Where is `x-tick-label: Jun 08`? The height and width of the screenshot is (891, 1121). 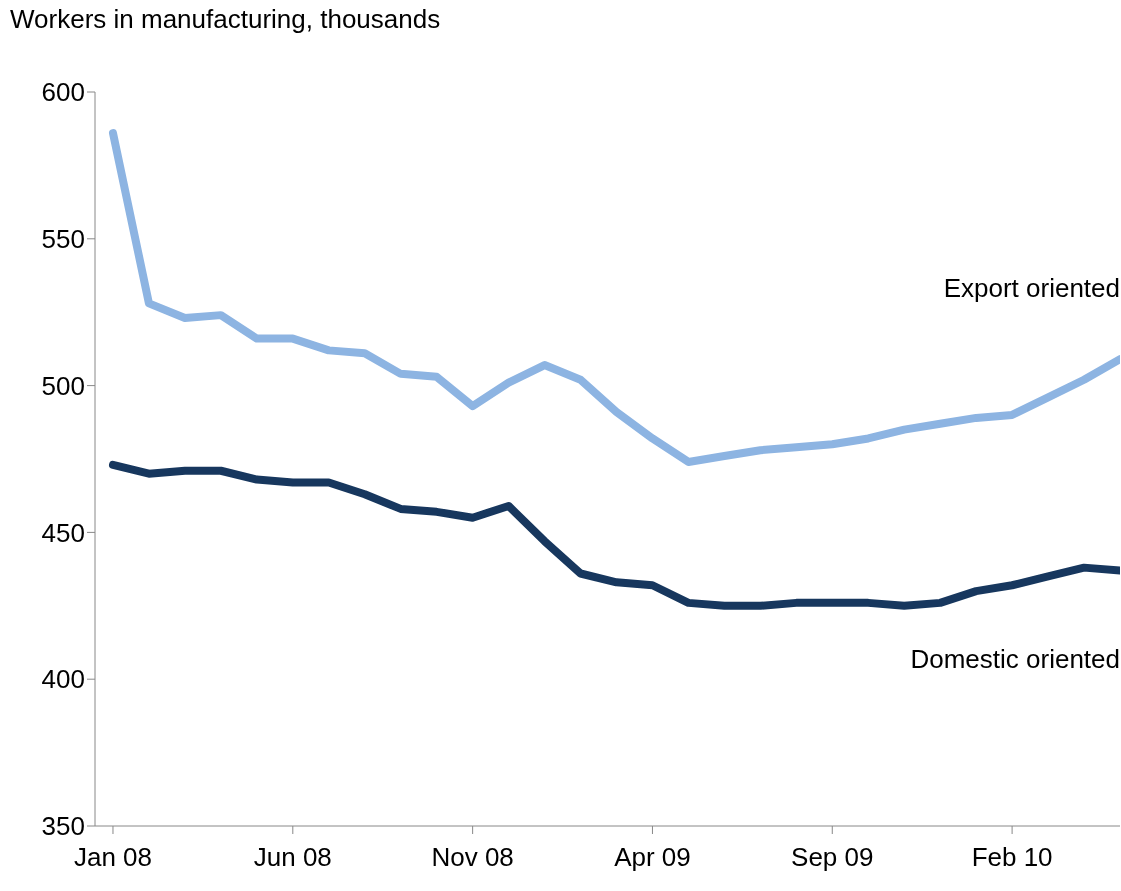 x-tick-label: Jun 08 is located at coordinates (292, 857).